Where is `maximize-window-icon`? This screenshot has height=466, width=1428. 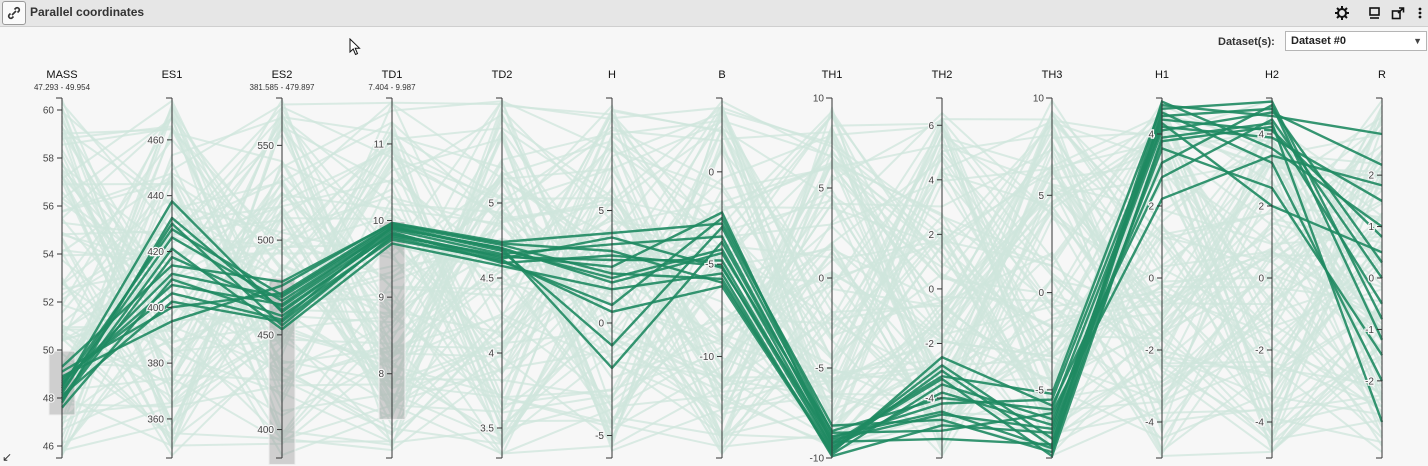
maximize-window-icon is located at coordinates (1398, 13).